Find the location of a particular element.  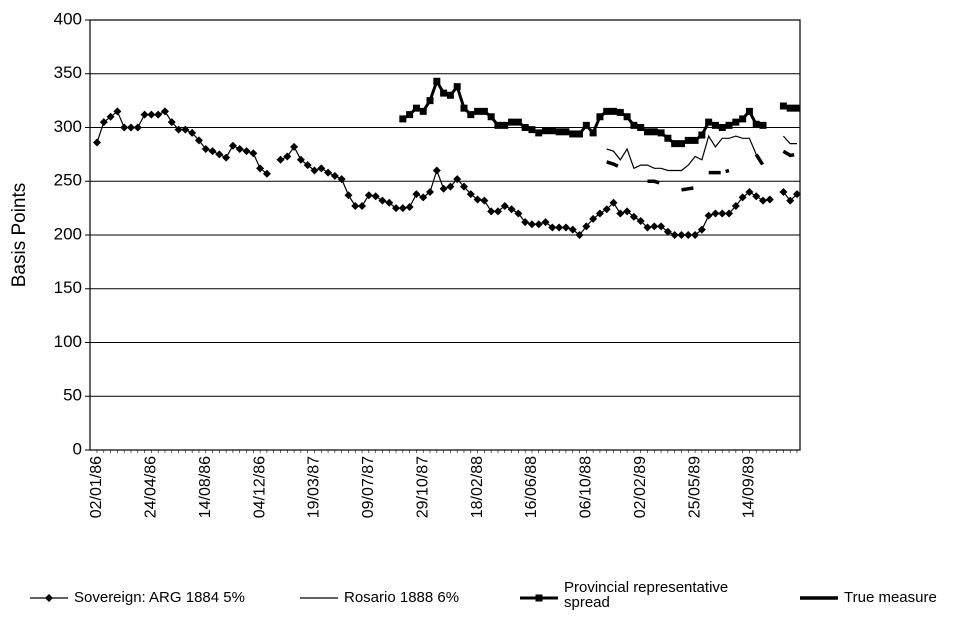

x-tick-label: 19/03/87 is located at coordinates (314, 487).